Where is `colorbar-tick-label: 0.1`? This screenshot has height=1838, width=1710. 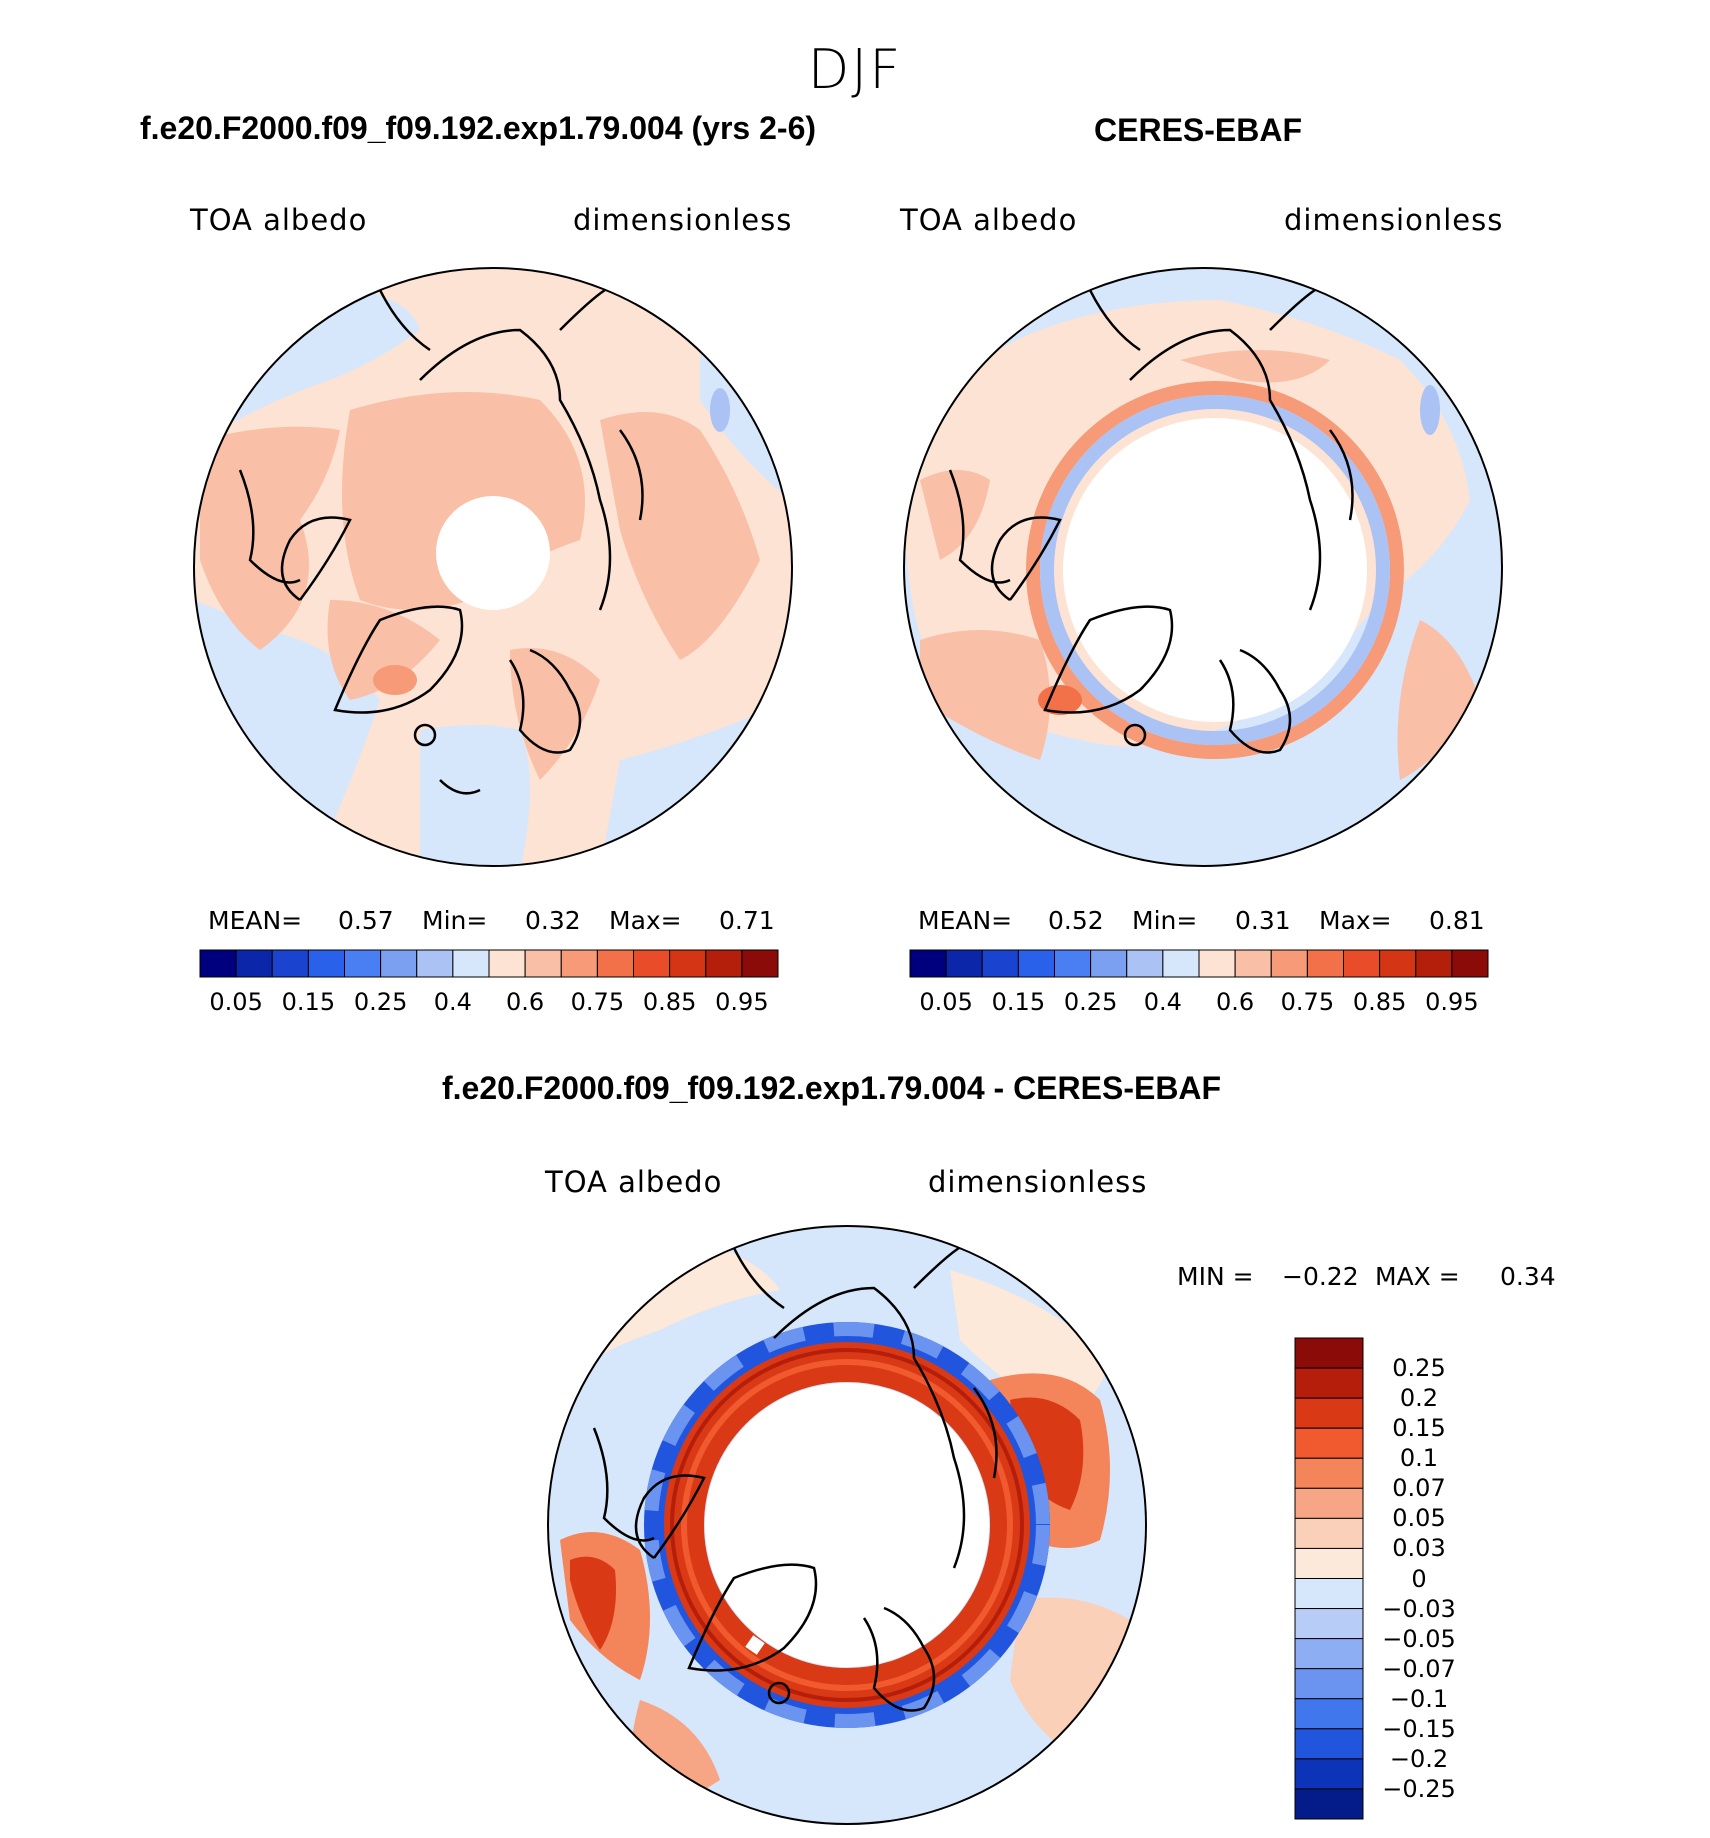
colorbar-tick-label: 0.1 is located at coordinates (1419, 1458).